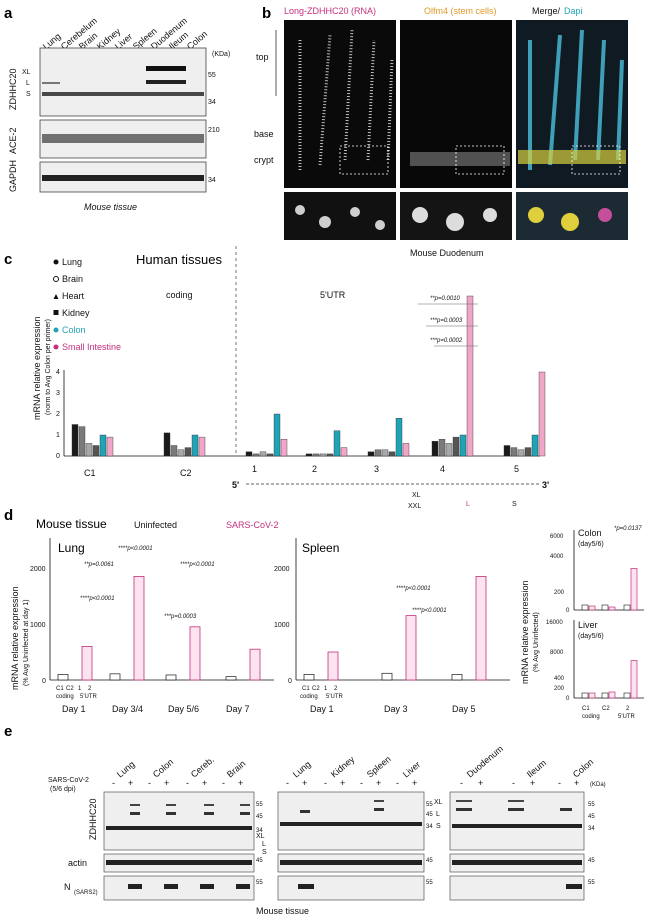 The height and width of the screenshot is (918, 651). I want to click on s-ytick-1000: 1000, so click(282, 625).